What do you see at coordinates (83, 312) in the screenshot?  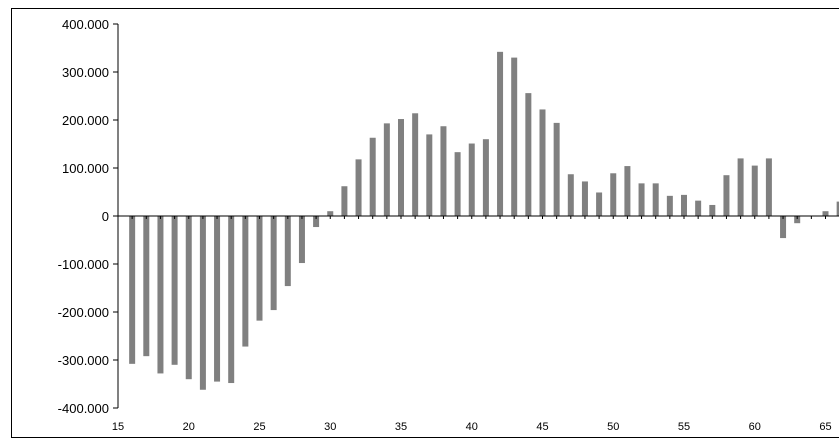 I see `y-tick-label: -200.000` at bounding box center [83, 312].